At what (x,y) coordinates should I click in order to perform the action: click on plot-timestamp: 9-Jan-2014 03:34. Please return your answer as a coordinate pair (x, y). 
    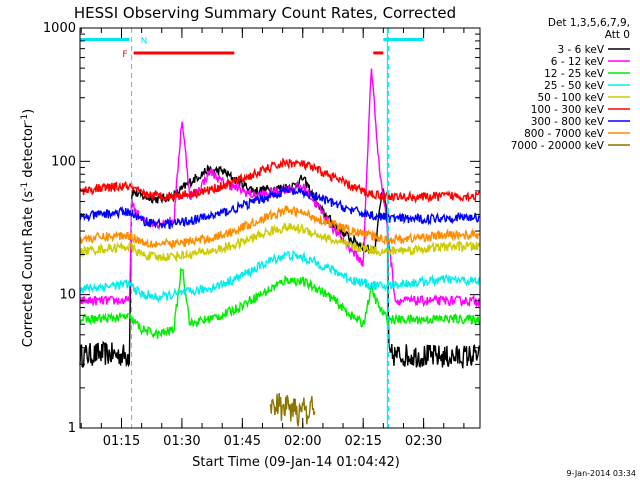
    Looking at the image, I should click on (601, 473).